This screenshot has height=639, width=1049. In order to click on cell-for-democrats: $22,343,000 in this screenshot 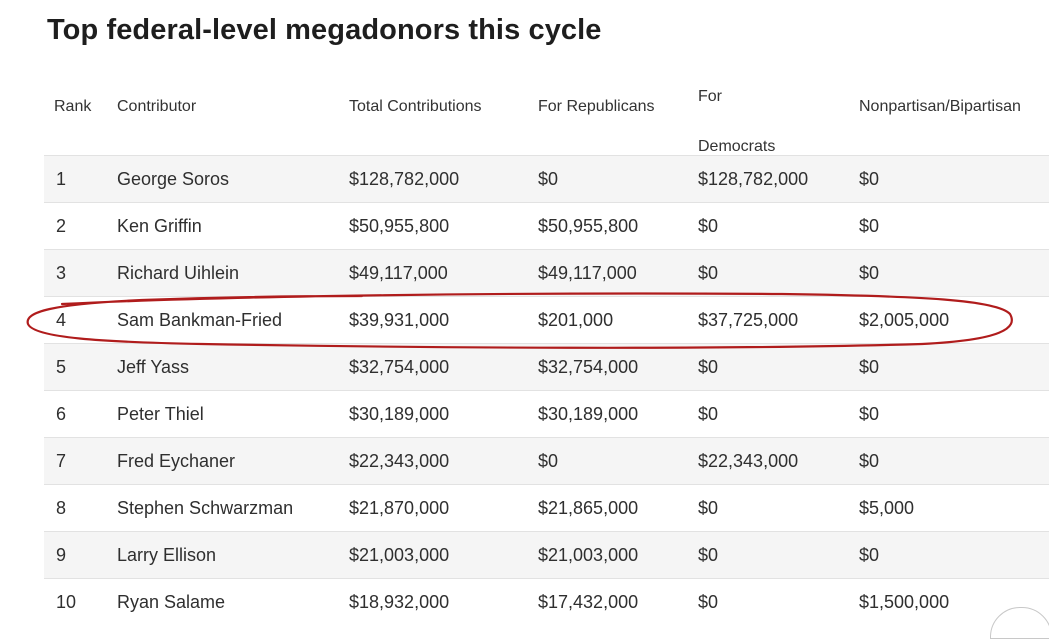, I will do `click(748, 461)`.